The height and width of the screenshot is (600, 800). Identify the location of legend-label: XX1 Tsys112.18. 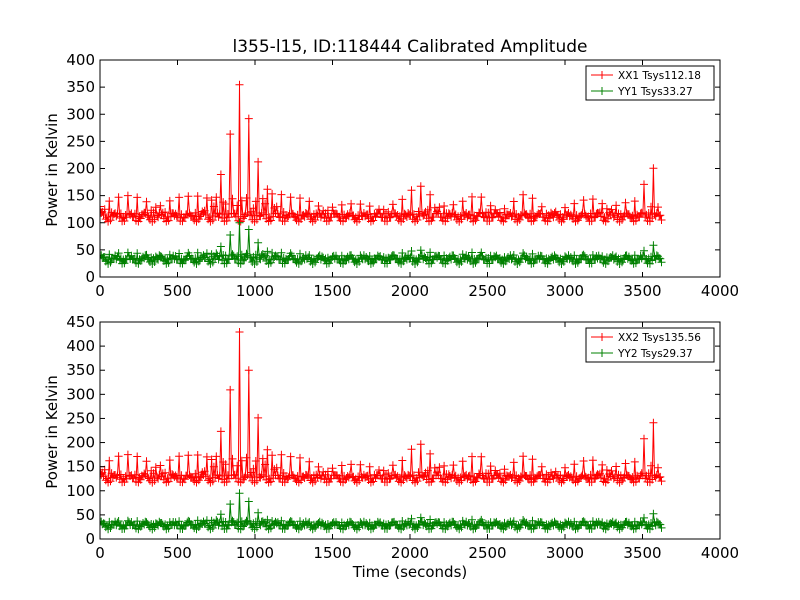
(659, 76).